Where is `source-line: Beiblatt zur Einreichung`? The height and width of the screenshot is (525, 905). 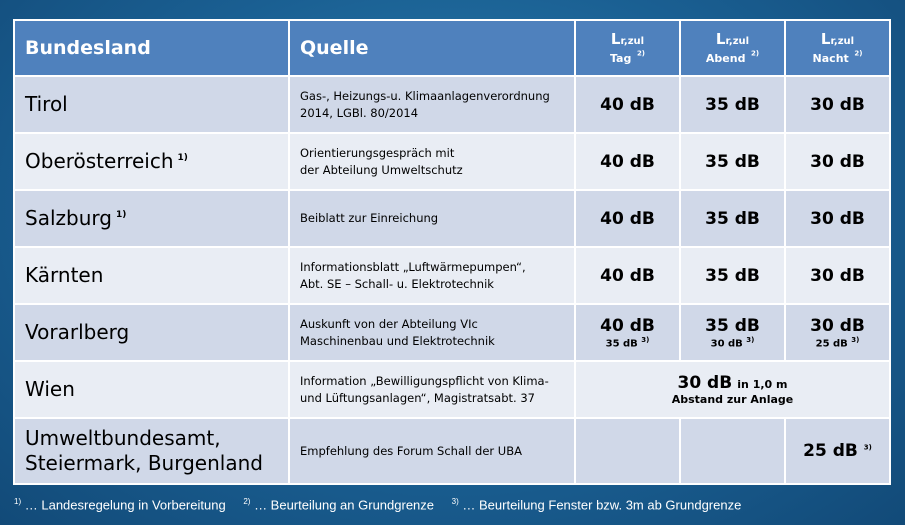
source-line: Beiblatt zur Einreichung is located at coordinates (369, 218).